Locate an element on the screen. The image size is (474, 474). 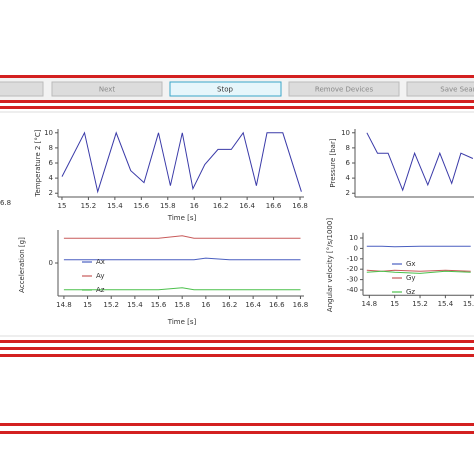
legend-label: Az is located at coordinates (100, 290).